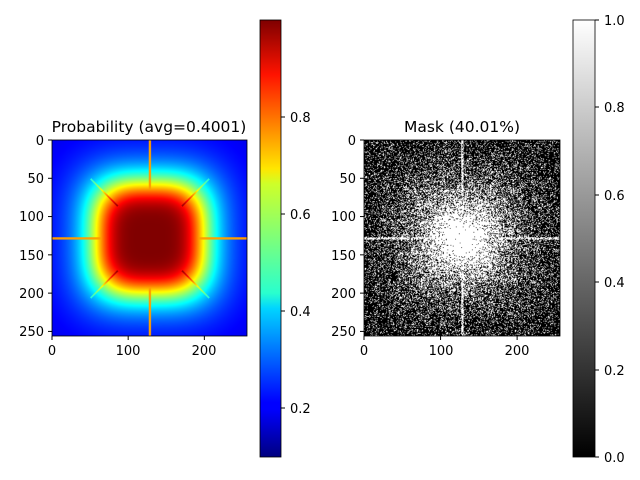 This screenshot has height=480, width=640. What do you see at coordinates (343, 294) in the screenshot?
I see `mask-ytick-label: 200` at bounding box center [343, 294].